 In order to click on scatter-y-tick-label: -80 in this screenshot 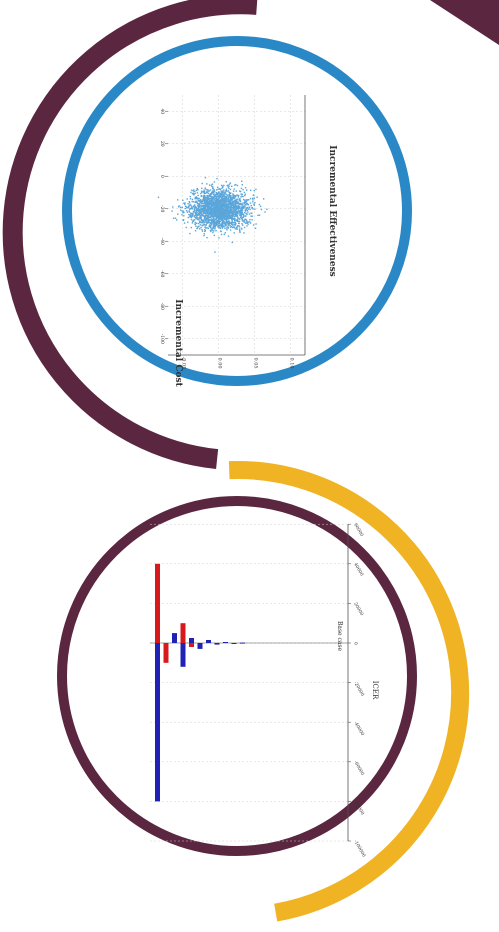, I will do `click(162, 306)`.